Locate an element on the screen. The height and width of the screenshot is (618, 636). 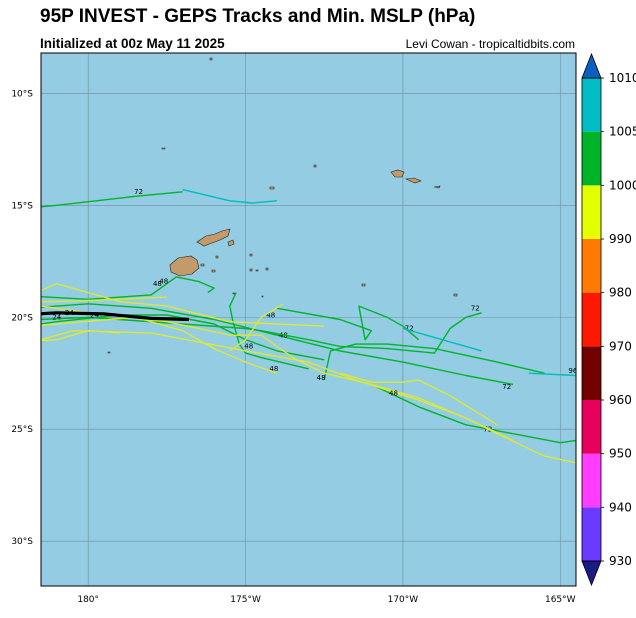
mean-mslp-label: 998mb is located at coordinates (12, 295).